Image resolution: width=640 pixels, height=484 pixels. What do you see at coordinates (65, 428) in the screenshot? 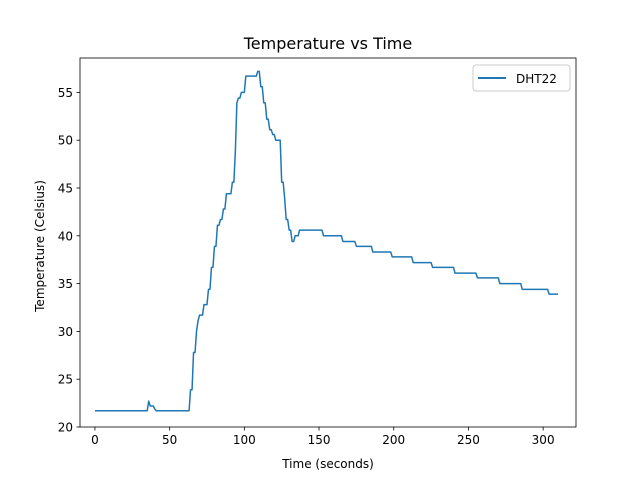
I see `y-tick-label: 20` at bounding box center [65, 428].